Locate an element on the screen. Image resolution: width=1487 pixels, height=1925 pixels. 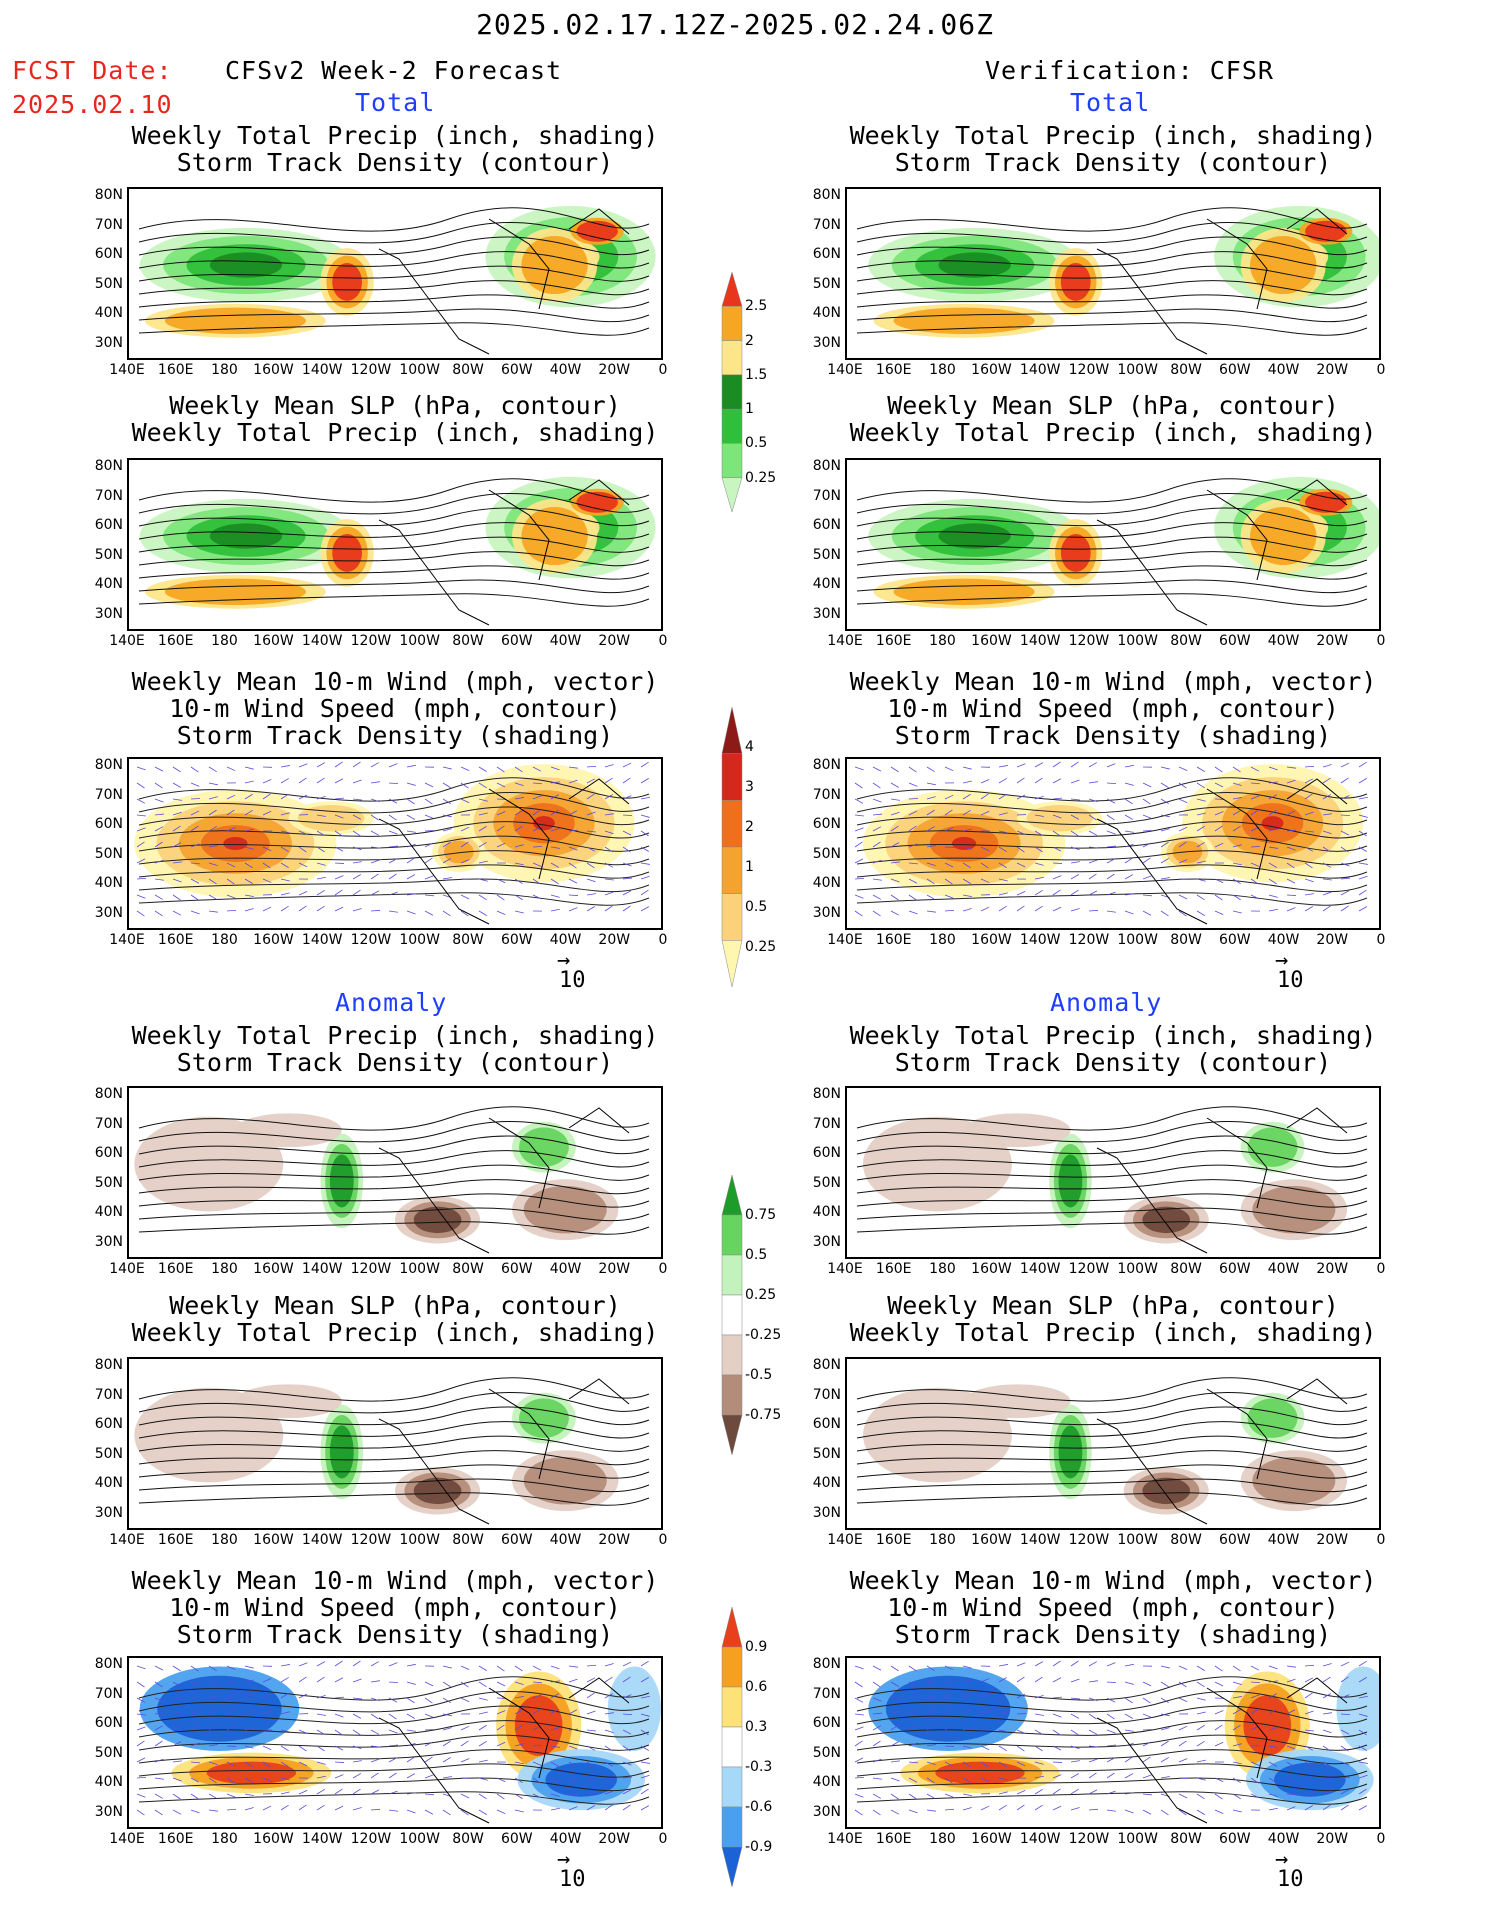
colorbar-storm_total-label-1: 3 is located at coordinates (749, 787).